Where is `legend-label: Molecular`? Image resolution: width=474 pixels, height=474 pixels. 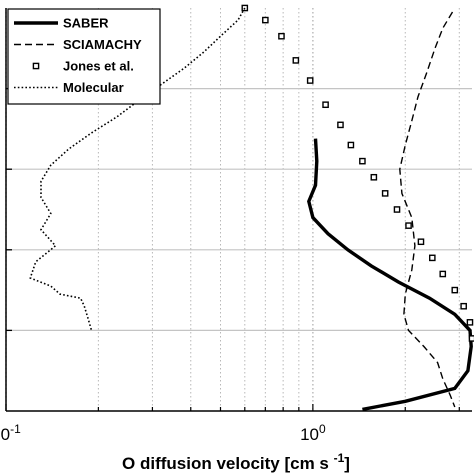
legend-label: Molecular is located at coordinates (93, 87).